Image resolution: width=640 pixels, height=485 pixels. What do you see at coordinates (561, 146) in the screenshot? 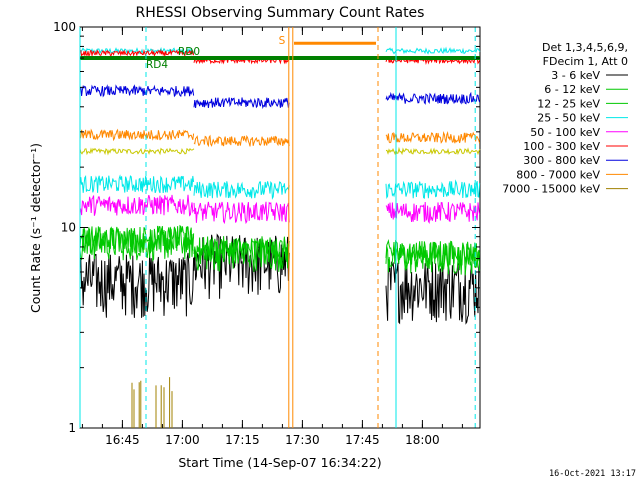
I see `legend-label-5: 100 - 300 keV` at bounding box center [561, 146].